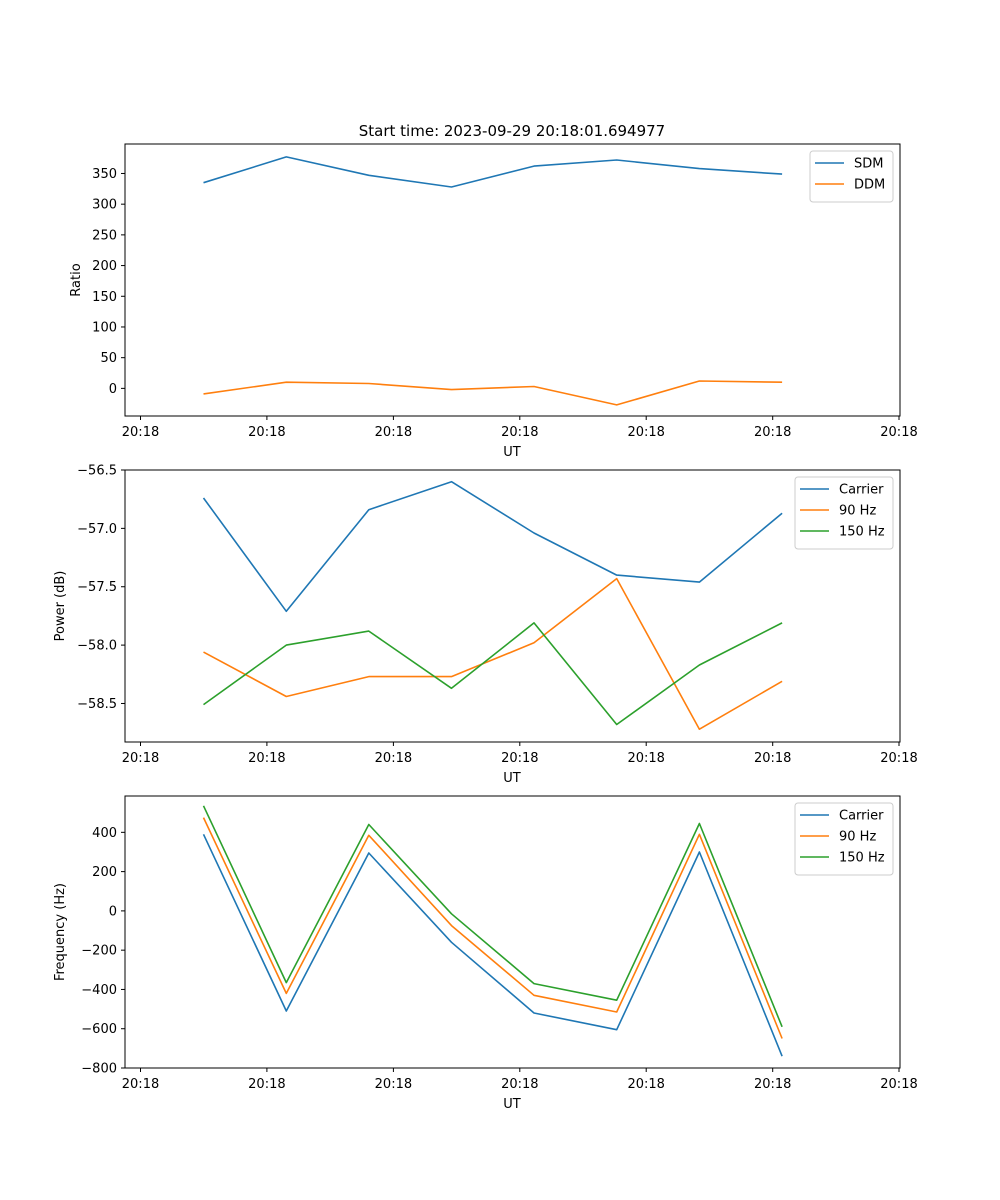 Image resolution: width=1000 pixels, height=1200 pixels. What do you see at coordinates (493, 172) in the screenshot?
I see `series-line-sdm` at bounding box center [493, 172].